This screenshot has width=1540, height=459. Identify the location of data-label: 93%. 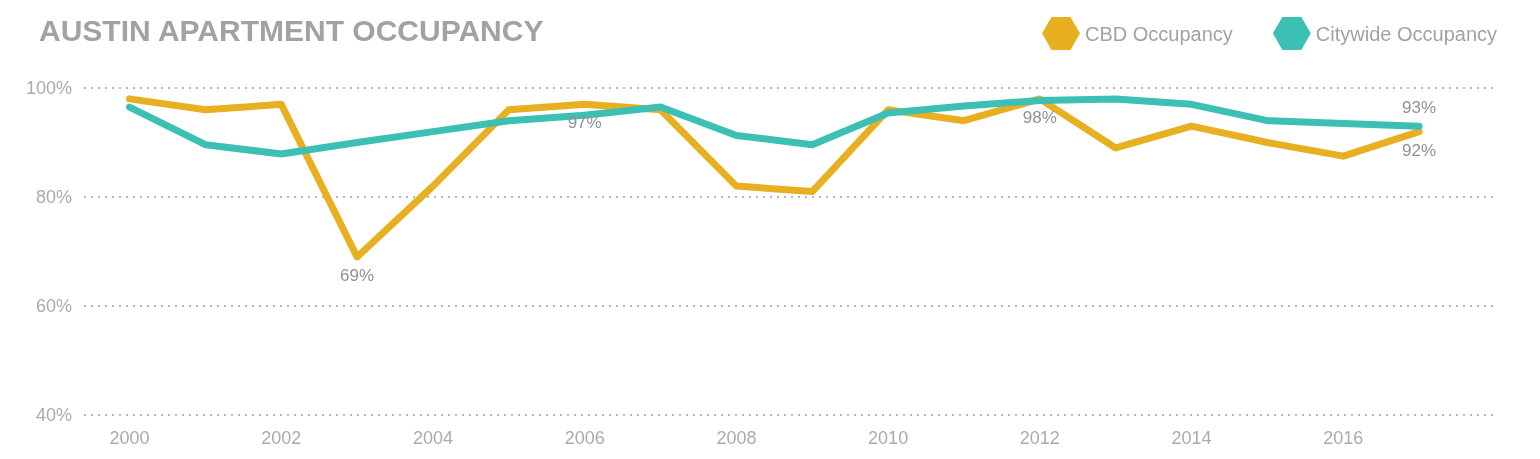
(1419, 108).